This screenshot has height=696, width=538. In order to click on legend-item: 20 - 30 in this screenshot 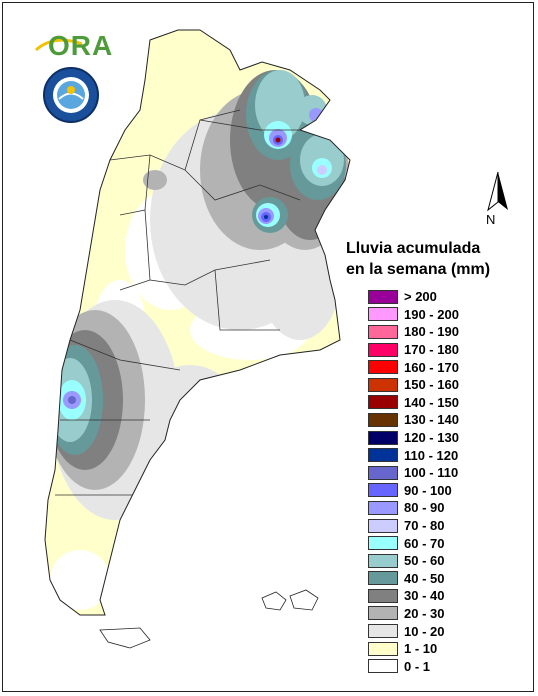, I will do `click(413, 614)`.